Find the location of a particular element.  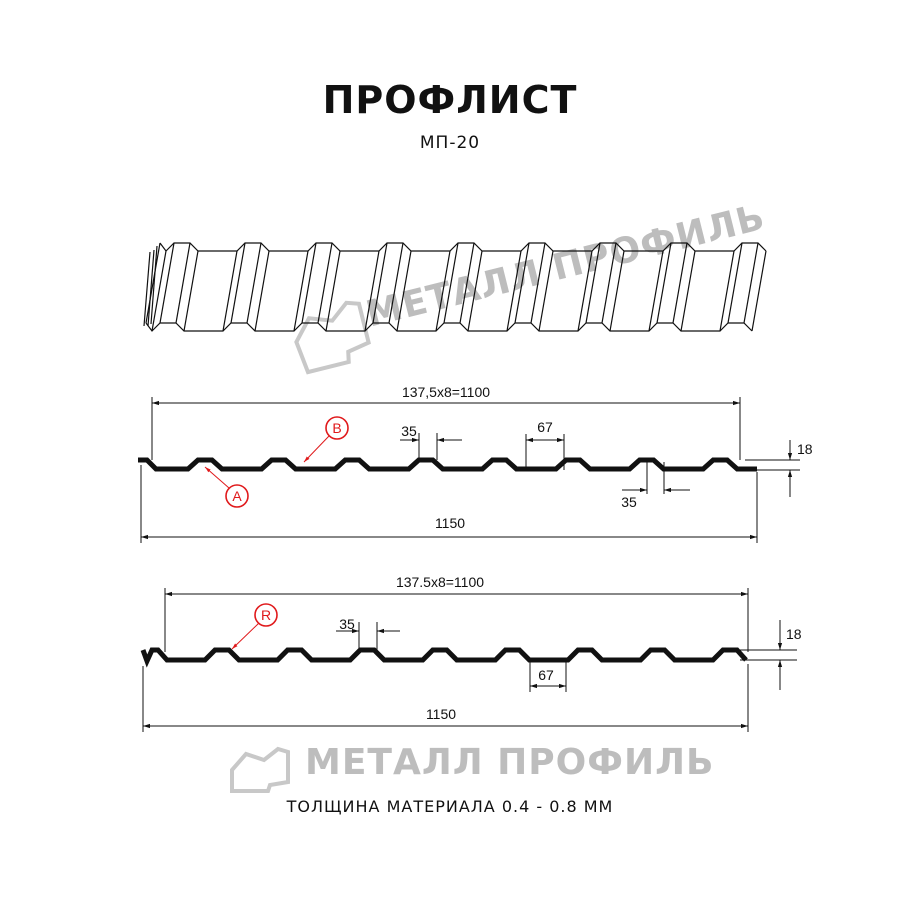

watermark-upper: МЕТАЛЛ ПРОФИЛЬ is located at coordinates (531, 286).